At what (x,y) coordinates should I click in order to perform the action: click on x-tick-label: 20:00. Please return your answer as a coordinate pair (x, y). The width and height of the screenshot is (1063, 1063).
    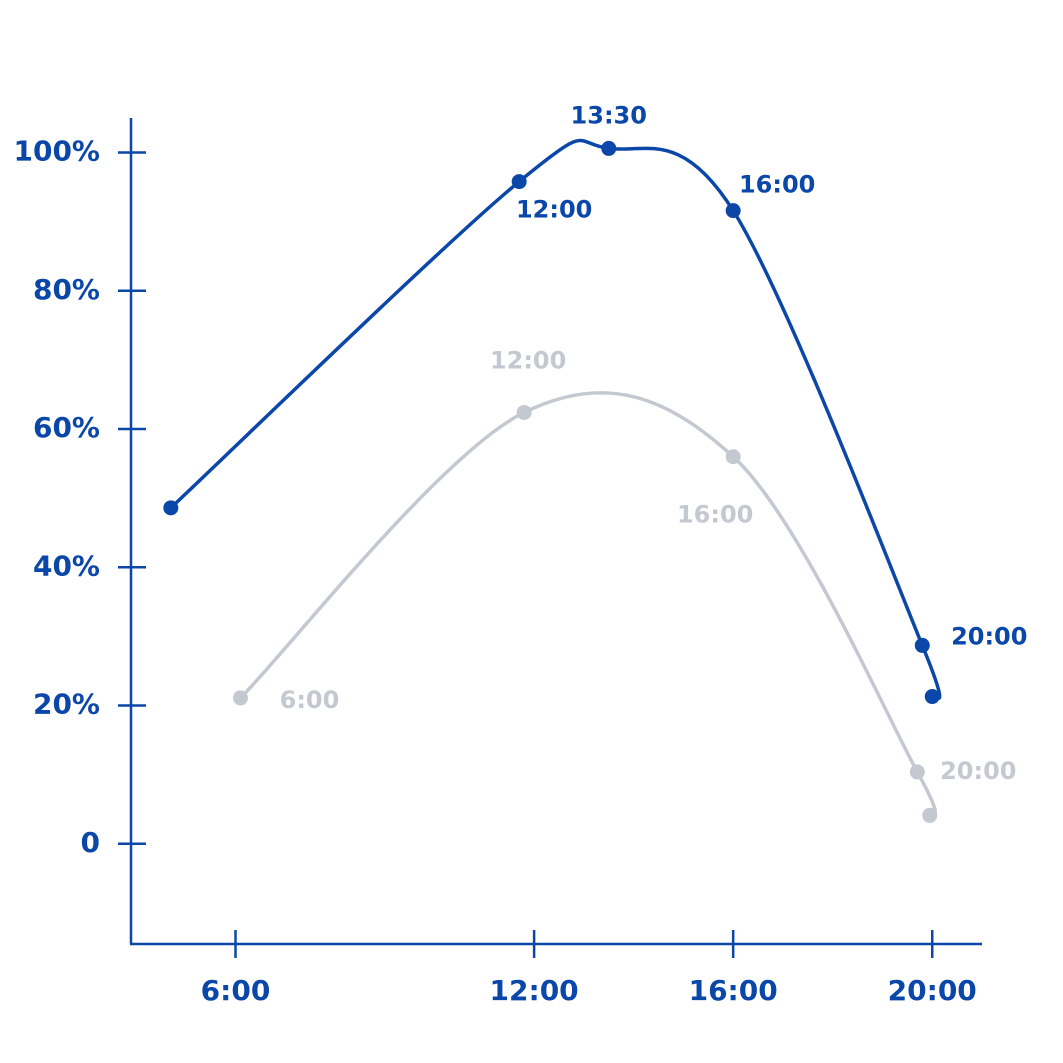
    Looking at the image, I should click on (932, 990).